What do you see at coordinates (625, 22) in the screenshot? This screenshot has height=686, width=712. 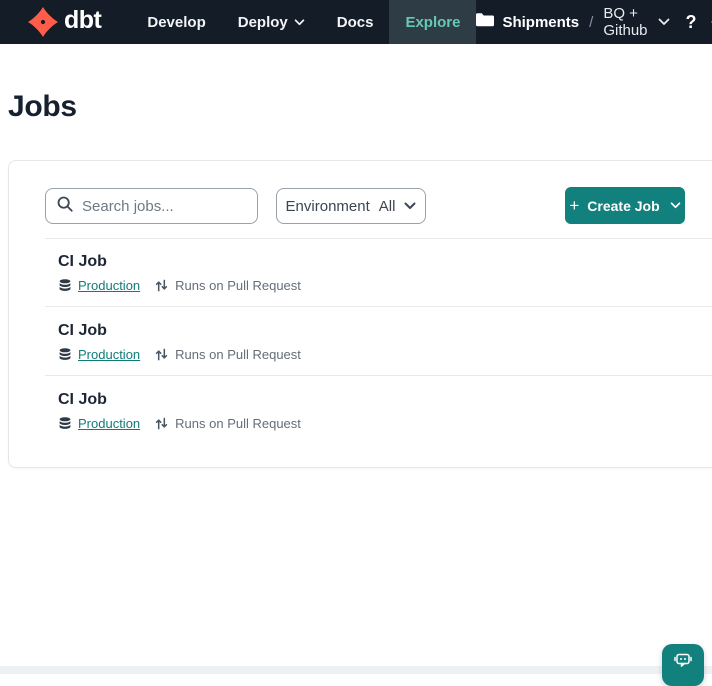 I see `project-environment: BQ + Github` at bounding box center [625, 22].